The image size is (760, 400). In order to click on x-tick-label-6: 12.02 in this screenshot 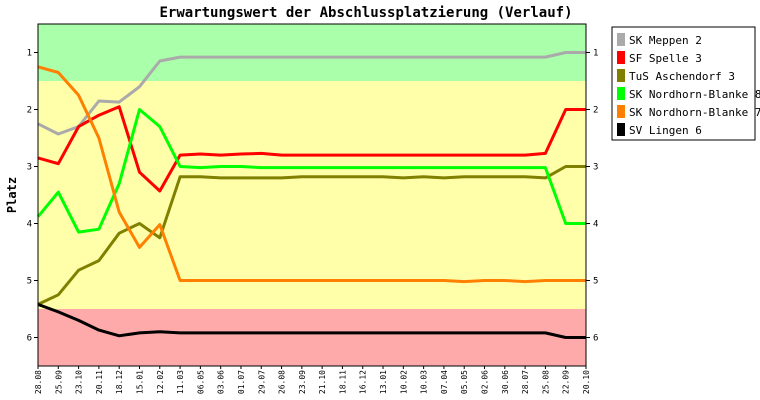, I will do `click(160, 382)`.